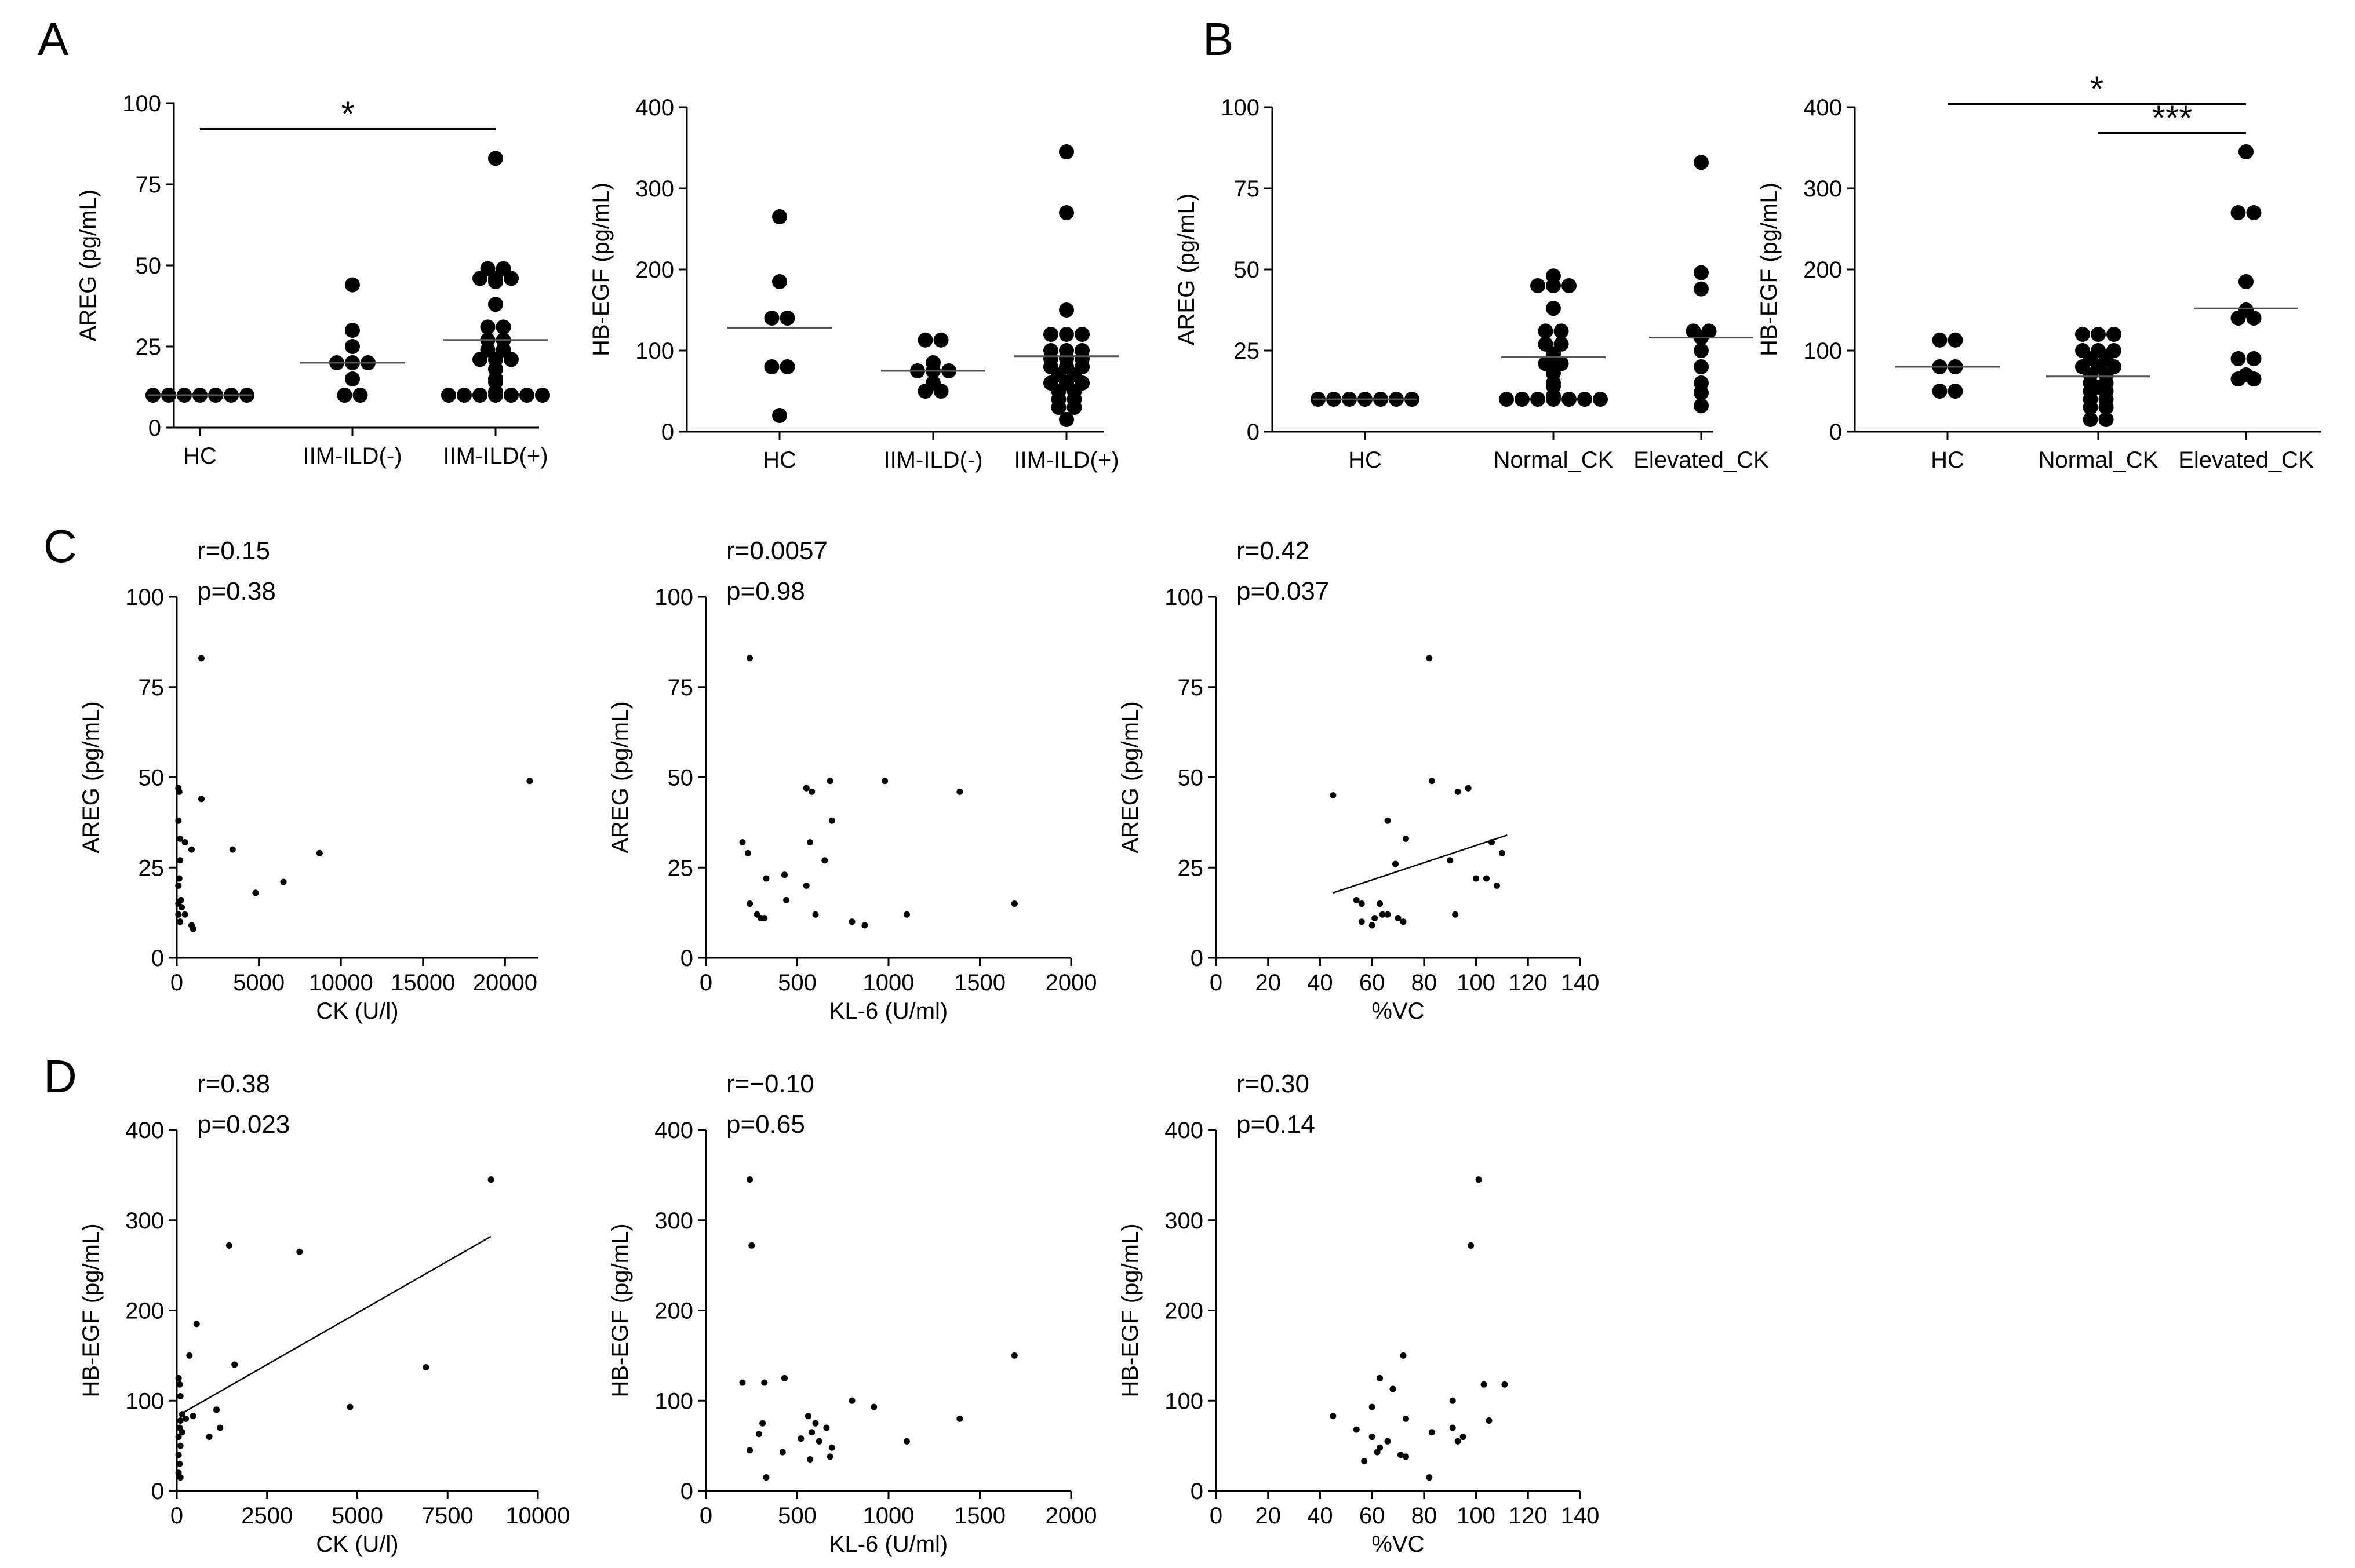  I want to click on y-tick-label: 100, so click(144, 1401).